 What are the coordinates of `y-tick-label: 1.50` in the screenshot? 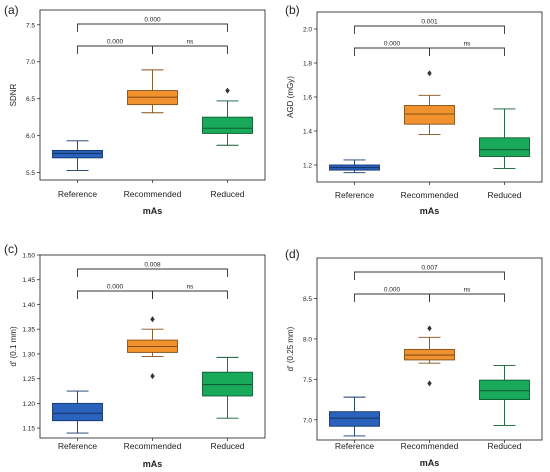 It's located at (28, 256).